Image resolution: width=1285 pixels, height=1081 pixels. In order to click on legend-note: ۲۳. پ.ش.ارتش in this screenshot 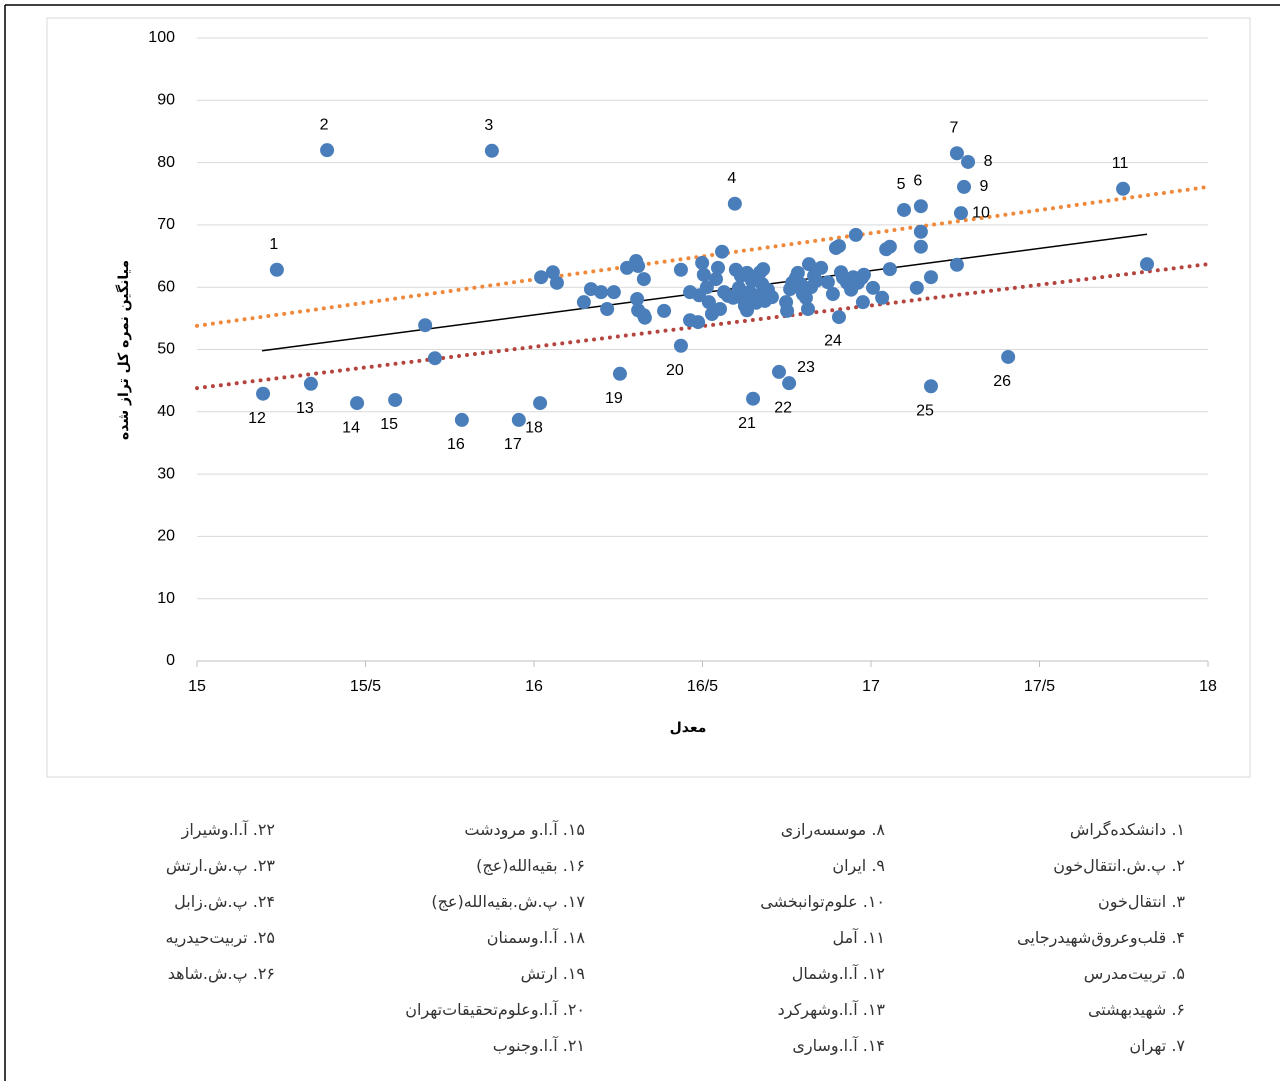, I will do `click(220, 865)`.